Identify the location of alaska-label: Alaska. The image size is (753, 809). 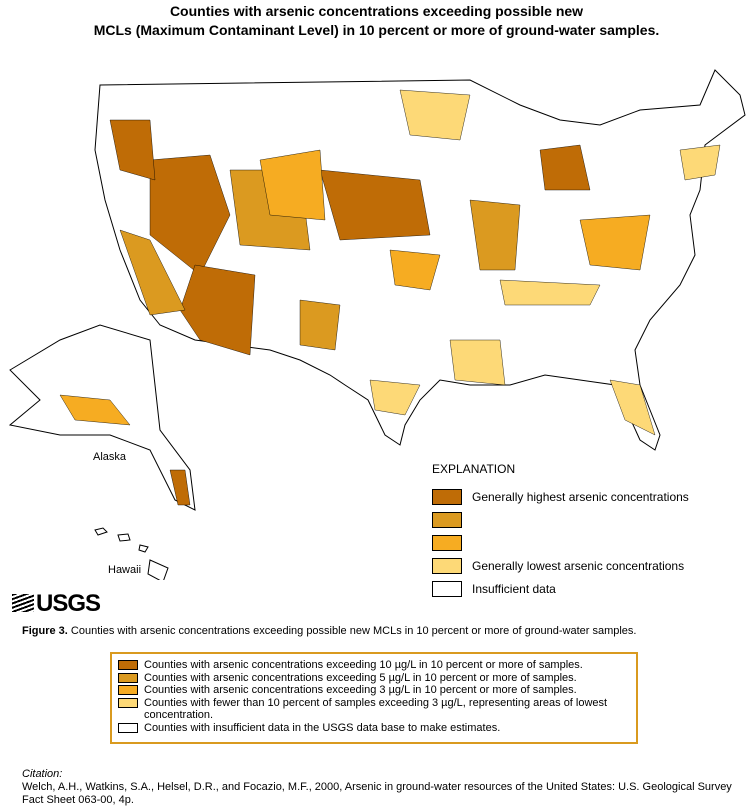
(110, 457).